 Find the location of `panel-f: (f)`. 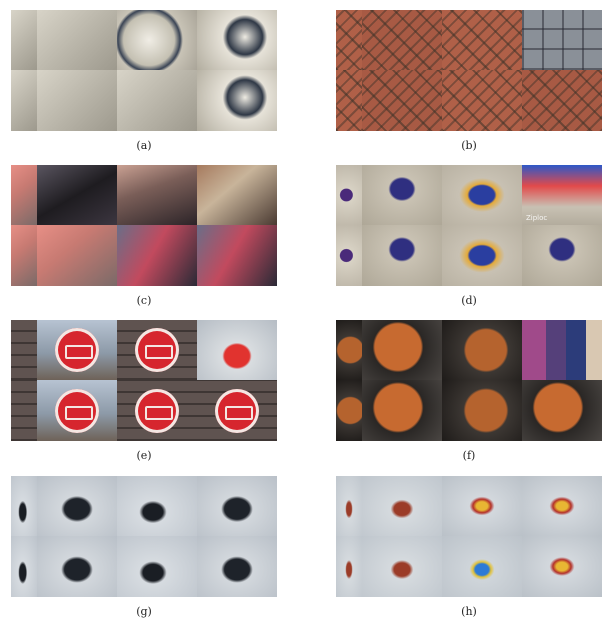

panel-f: (f) is located at coordinates (469, 391).